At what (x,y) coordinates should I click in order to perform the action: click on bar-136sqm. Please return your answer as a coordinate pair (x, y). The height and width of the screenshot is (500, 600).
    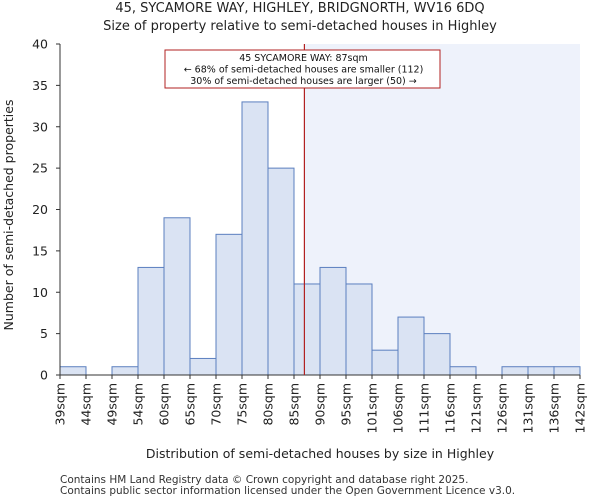
    Looking at the image, I should click on (567, 371).